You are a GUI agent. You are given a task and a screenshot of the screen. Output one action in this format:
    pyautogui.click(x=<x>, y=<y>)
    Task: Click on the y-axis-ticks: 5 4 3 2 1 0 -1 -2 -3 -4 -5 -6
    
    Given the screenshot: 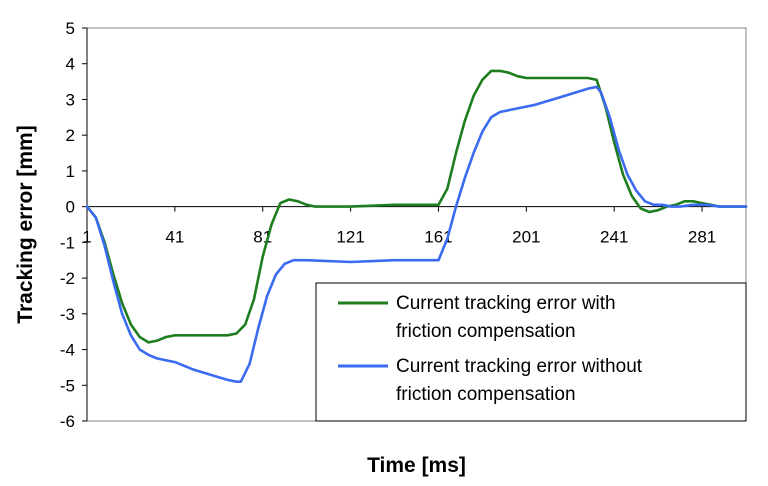 What is the action you would take?
    pyautogui.click(x=73, y=225)
    